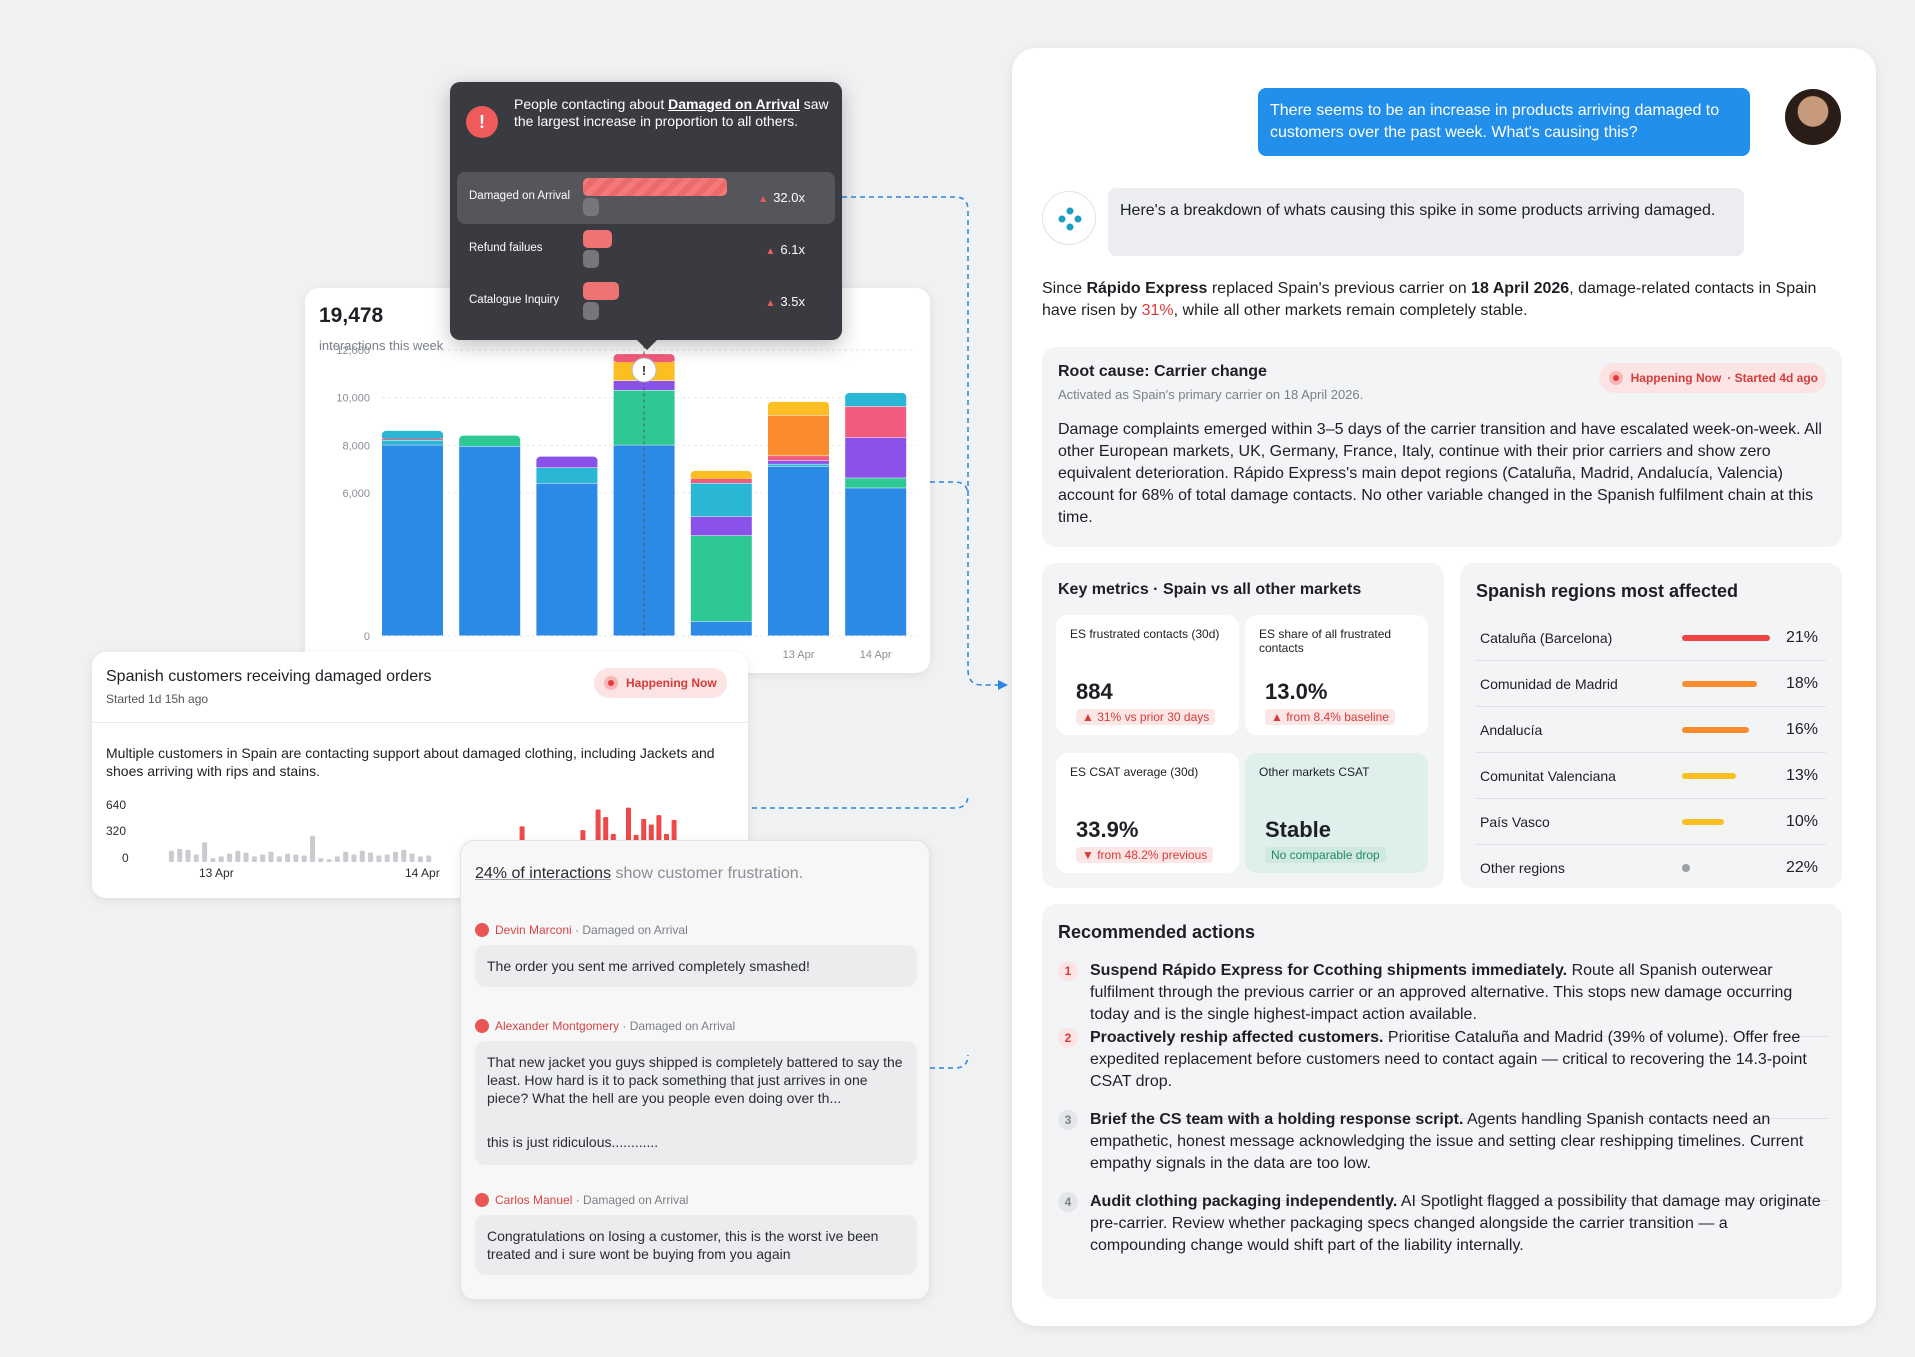 Image resolution: width=1915 pixels, height=1357 pixels. What do you see at coordinates (644, 370) in the screenshot?
I see `alert-marker` at bounding box center [644, 370].